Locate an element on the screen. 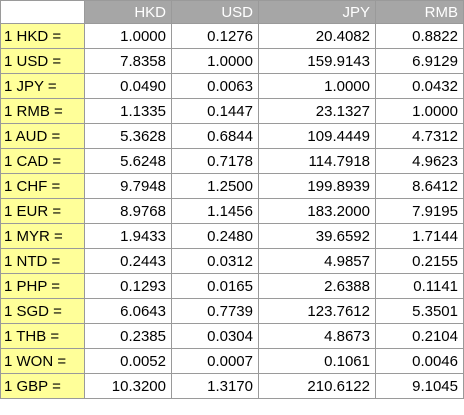  rate-cell: 10.3200 is located at coordinates (128, 386).